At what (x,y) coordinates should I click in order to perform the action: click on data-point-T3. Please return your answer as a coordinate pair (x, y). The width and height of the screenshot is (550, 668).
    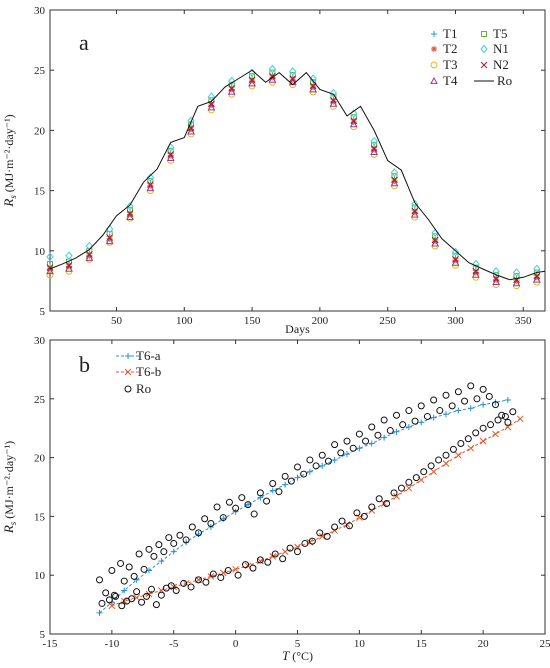
    Looking at the image, I should click on (130, 218).